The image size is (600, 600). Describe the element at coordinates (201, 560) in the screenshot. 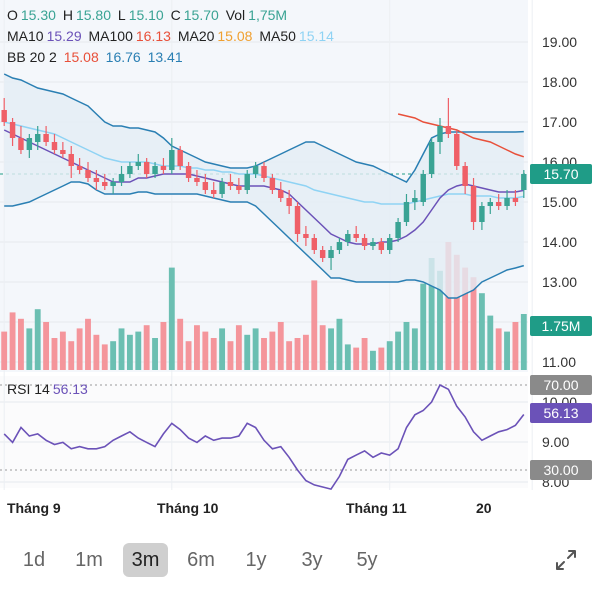

I see `range-6m-button: 6m` at that location.